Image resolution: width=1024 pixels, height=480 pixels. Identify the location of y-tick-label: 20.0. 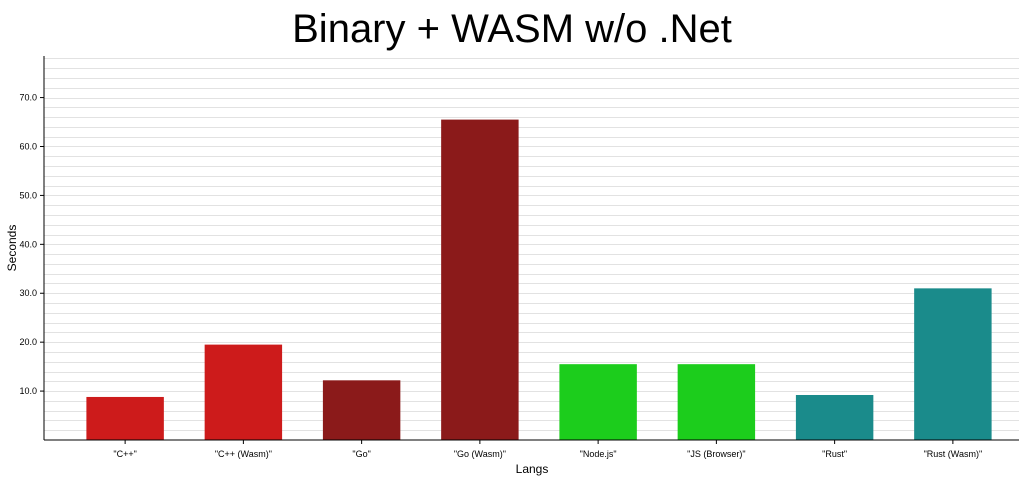
(28, 342).